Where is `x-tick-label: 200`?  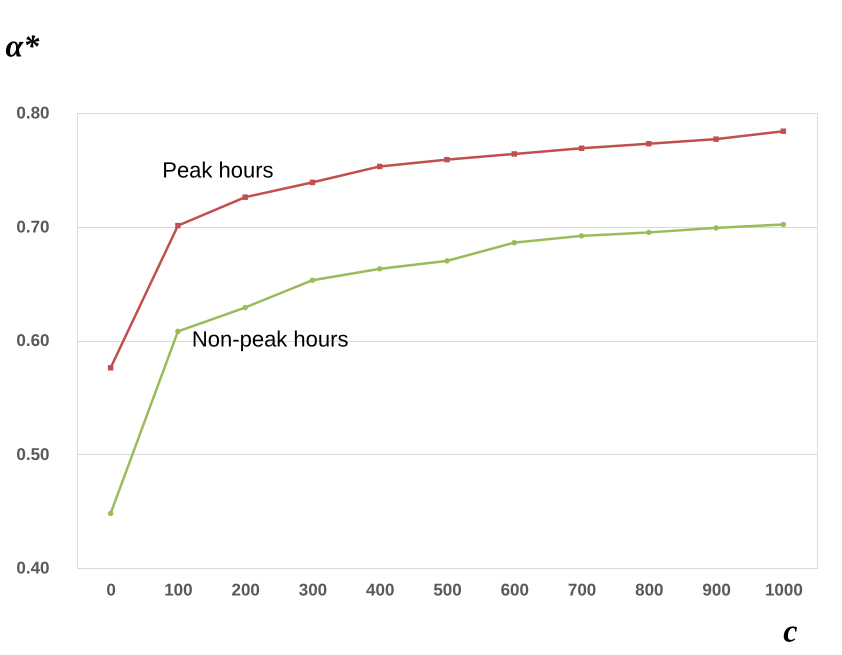
x-tick-label: 200 is located at coordinates (245, 590).